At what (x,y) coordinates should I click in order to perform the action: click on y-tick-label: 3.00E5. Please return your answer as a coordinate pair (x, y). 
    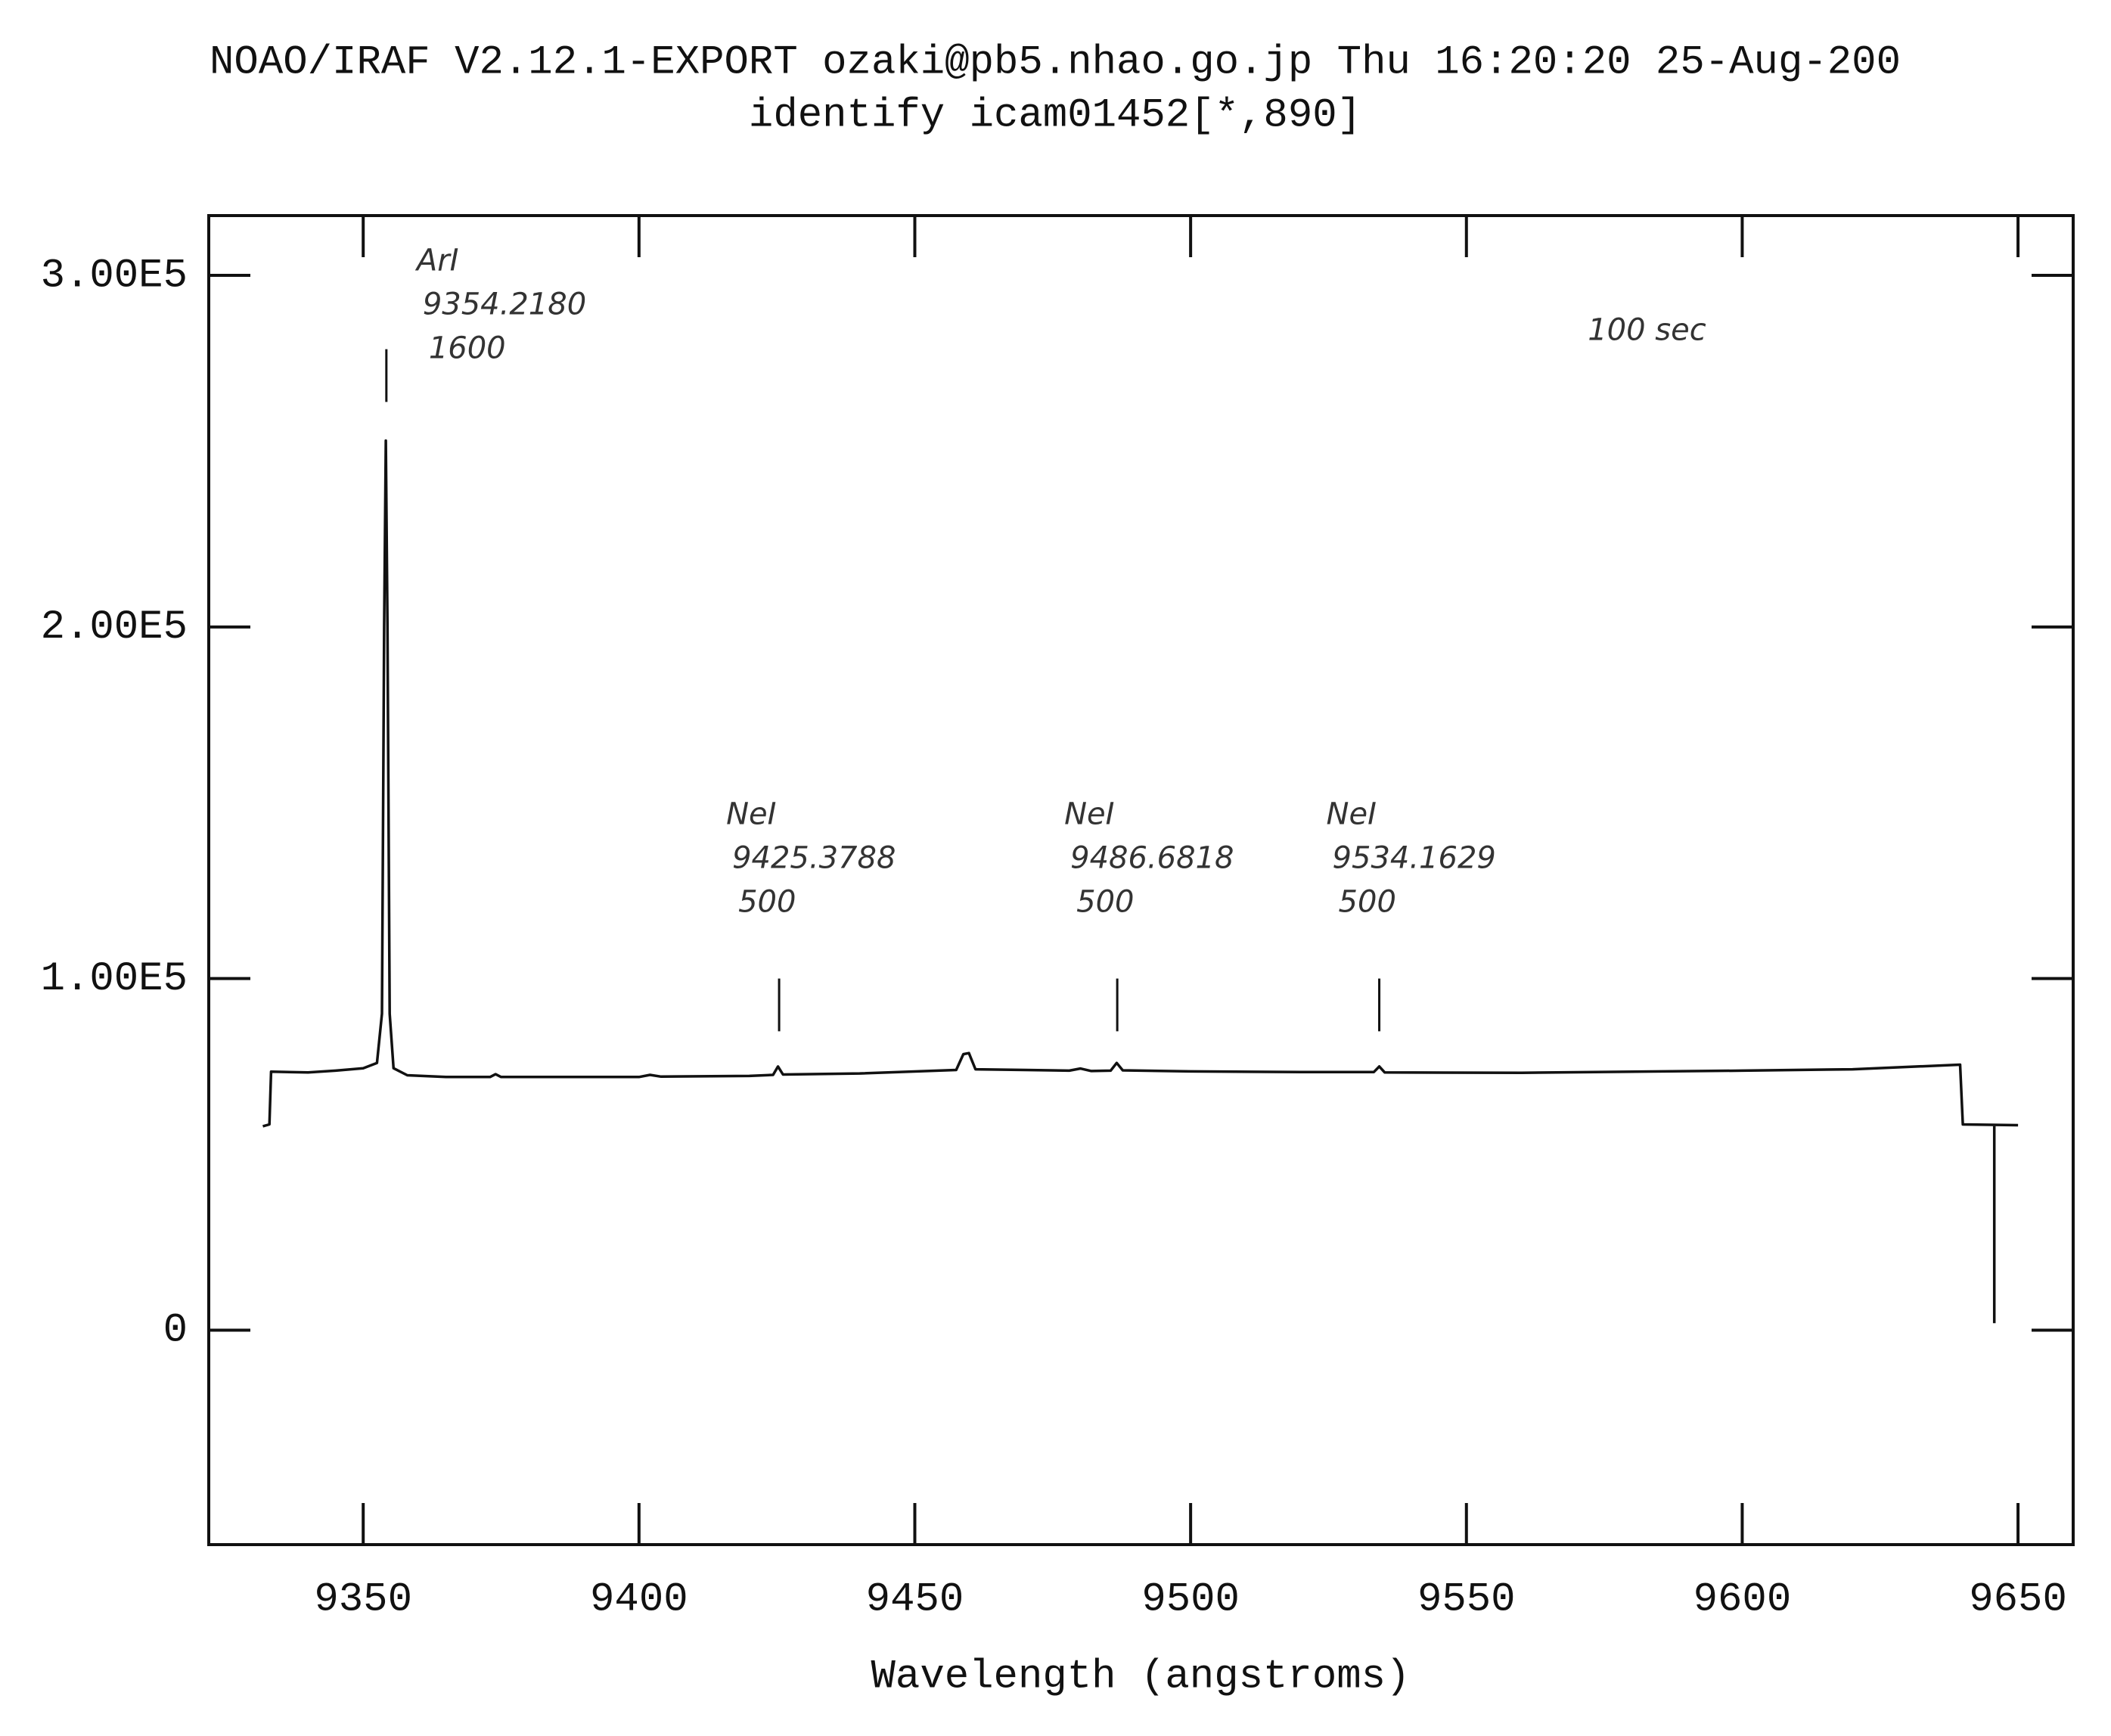
    Looking at the image, I should click on (114, 276).